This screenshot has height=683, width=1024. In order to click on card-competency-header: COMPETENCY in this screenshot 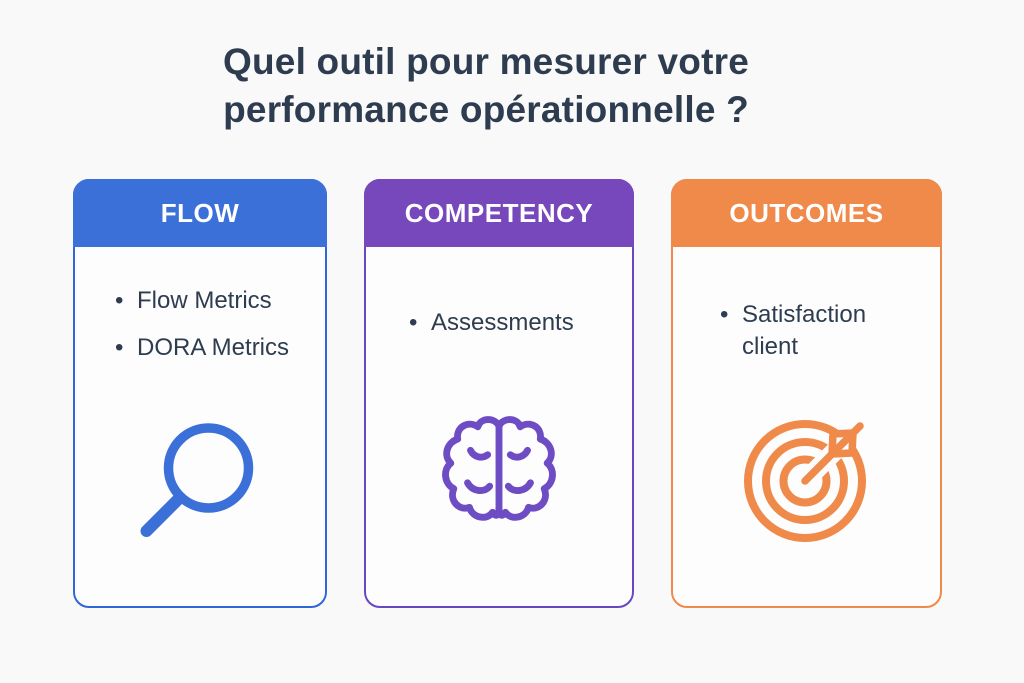, I will do `click(499, 213)`.